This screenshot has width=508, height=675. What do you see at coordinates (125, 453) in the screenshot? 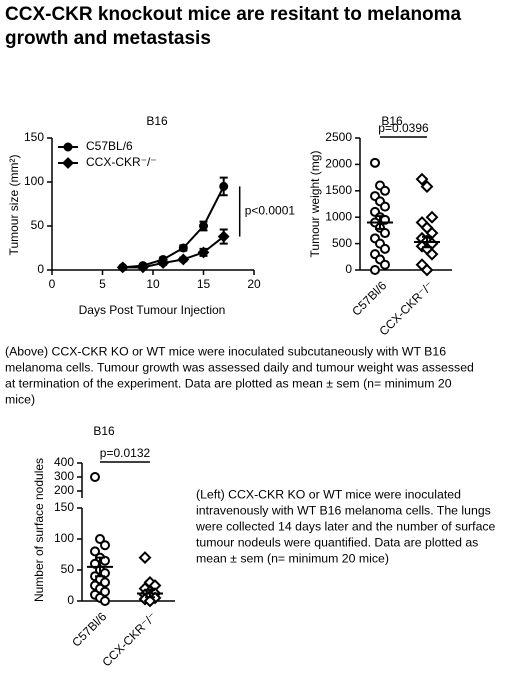
I see `annotation: p=0.0132` at bounding box center [125, 453].